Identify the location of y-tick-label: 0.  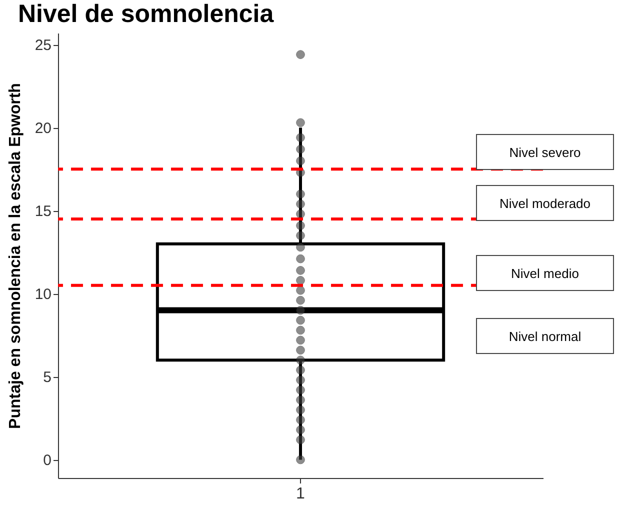
(47, 461).